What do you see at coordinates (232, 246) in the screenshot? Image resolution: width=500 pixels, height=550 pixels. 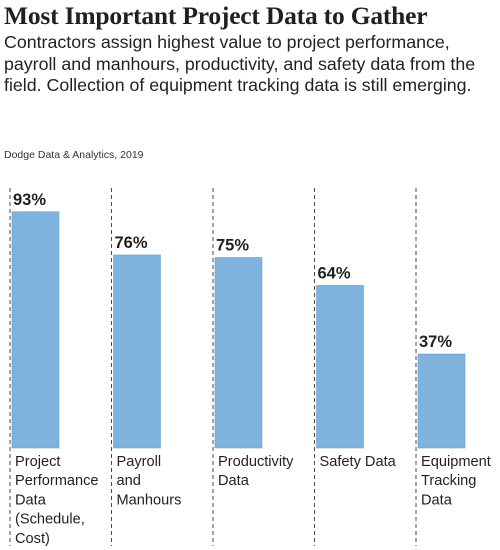 I see `value-label: 75%` at bounding box center [232, 246].